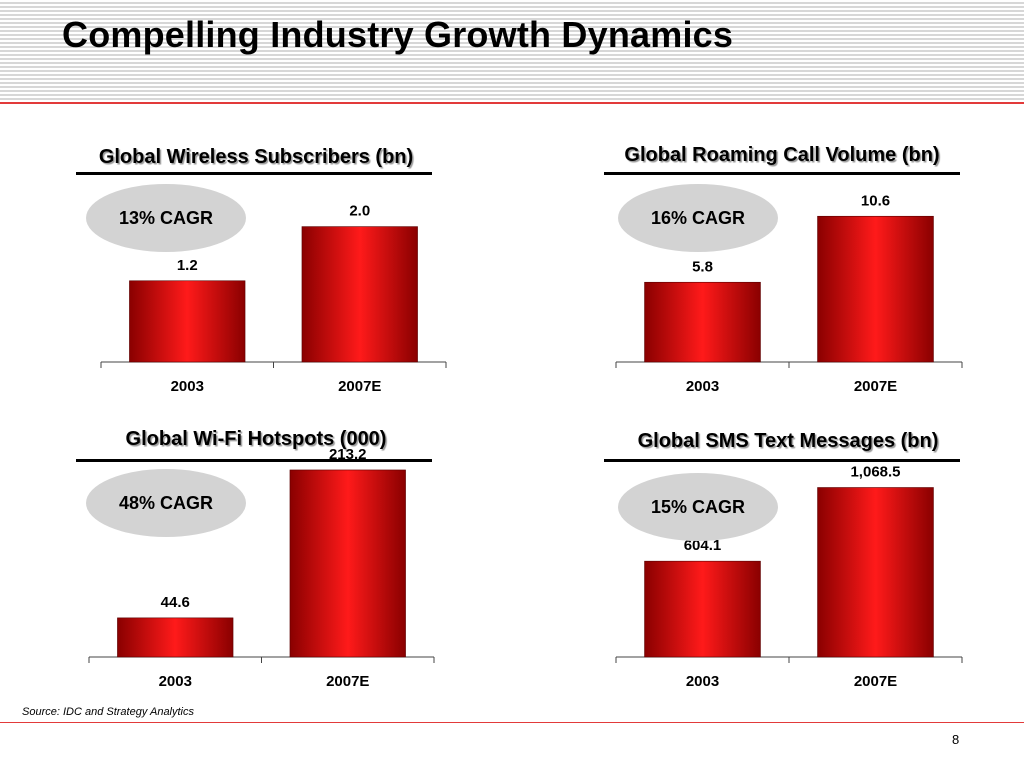 The image size is (1024, 768). Describe the element at coordinates (398, 34) in the screenshot. I see `page-title: Compelling Industry Growth Dynamics` at that location.